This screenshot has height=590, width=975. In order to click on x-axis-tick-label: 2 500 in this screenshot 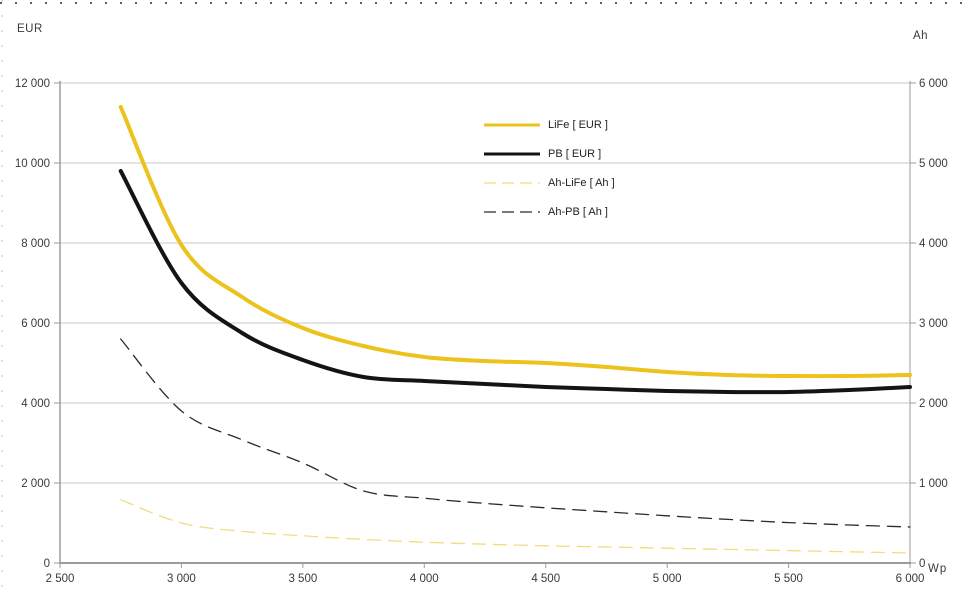, I will do `click(60, 579)`.